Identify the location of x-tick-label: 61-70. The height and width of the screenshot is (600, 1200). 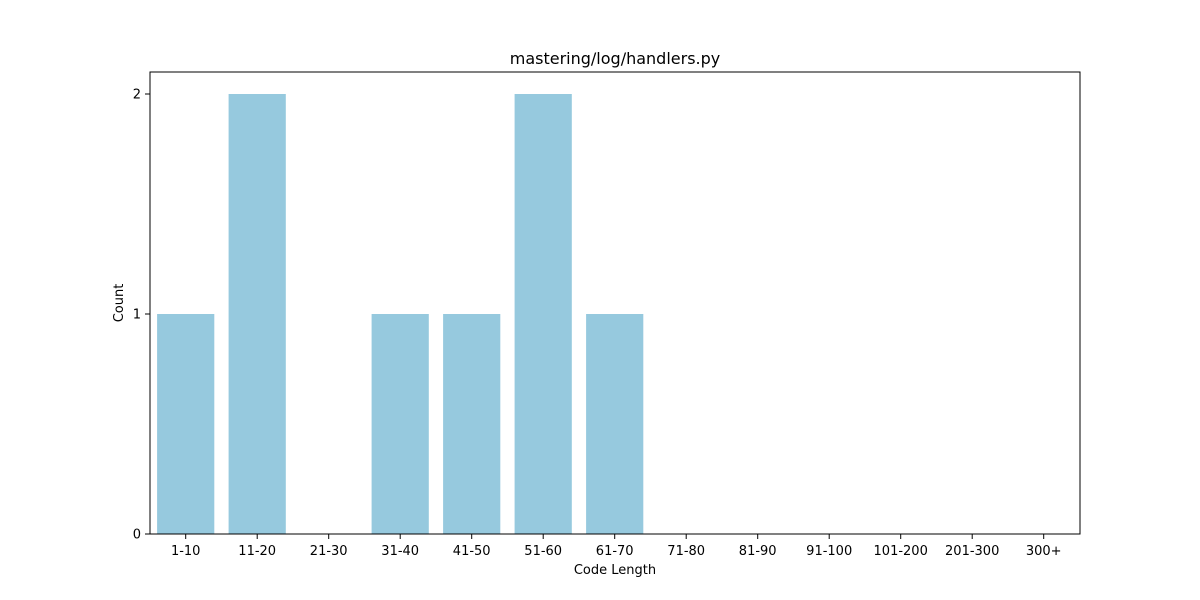
(615, 551).